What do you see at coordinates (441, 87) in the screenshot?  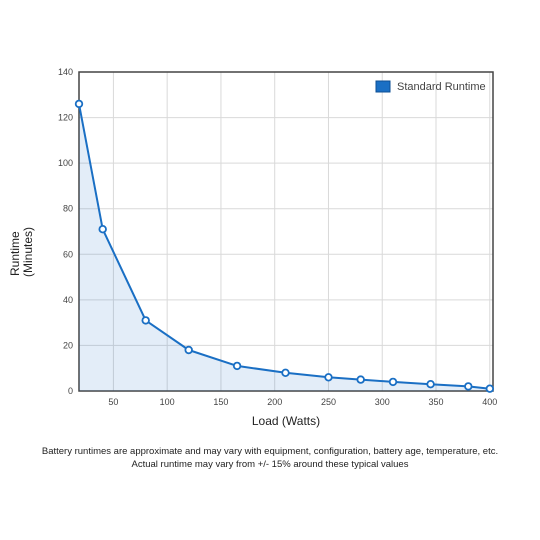 I see `legend-label: Standard Runtime` at bounding box center [441, 87].